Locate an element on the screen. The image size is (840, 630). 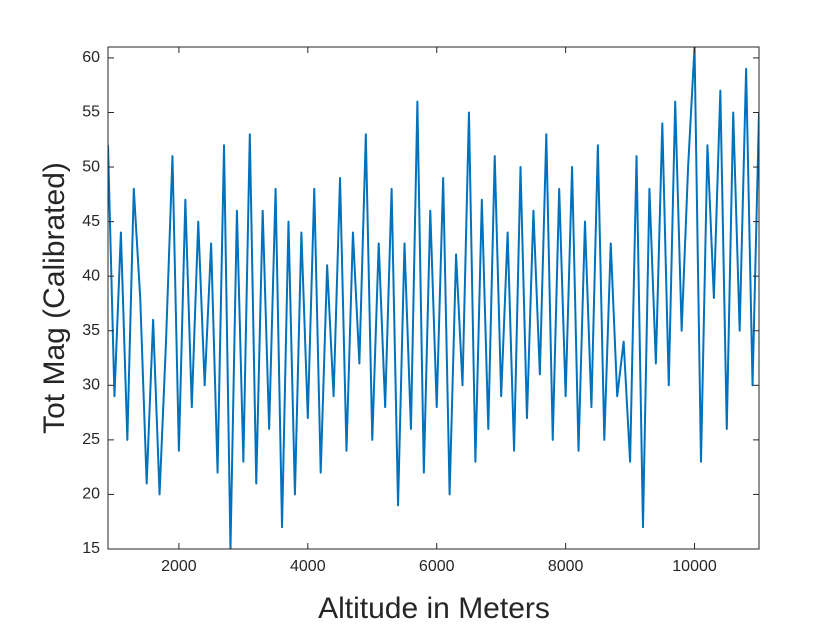
y-tick-label: 45 is located at coordinates (91, 221).